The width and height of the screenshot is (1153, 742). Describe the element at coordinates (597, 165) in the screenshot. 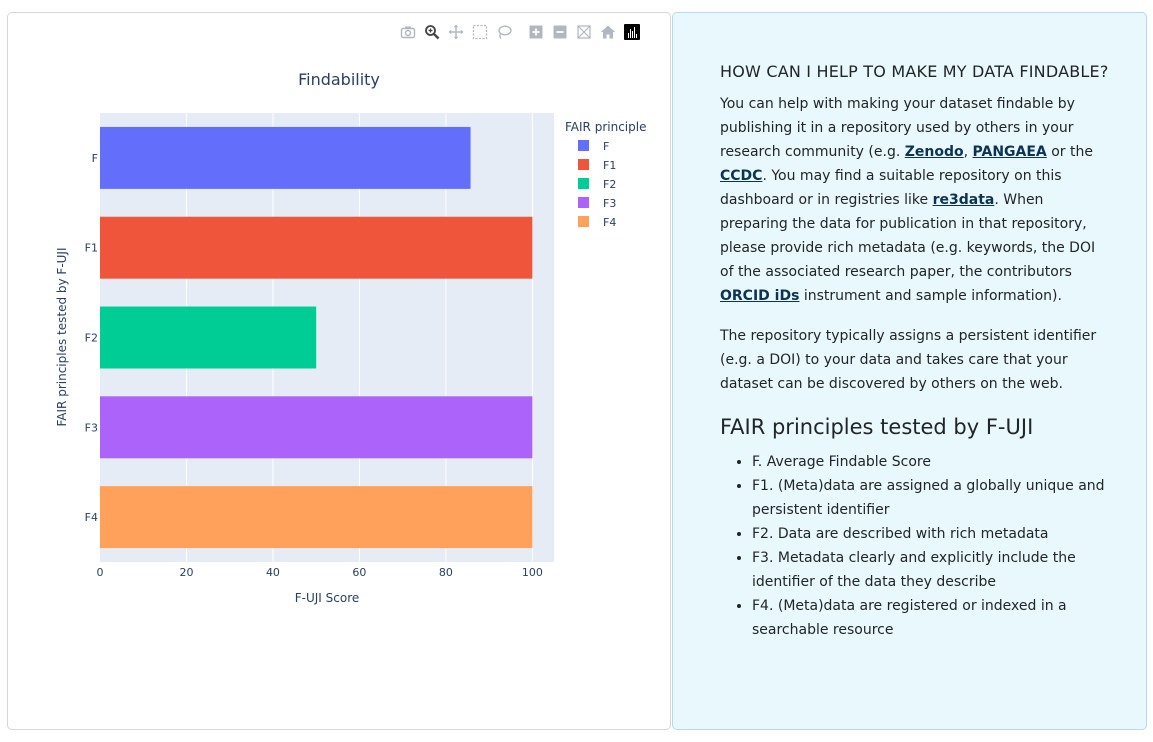

I see `legend-item-f1: F1` at that location.